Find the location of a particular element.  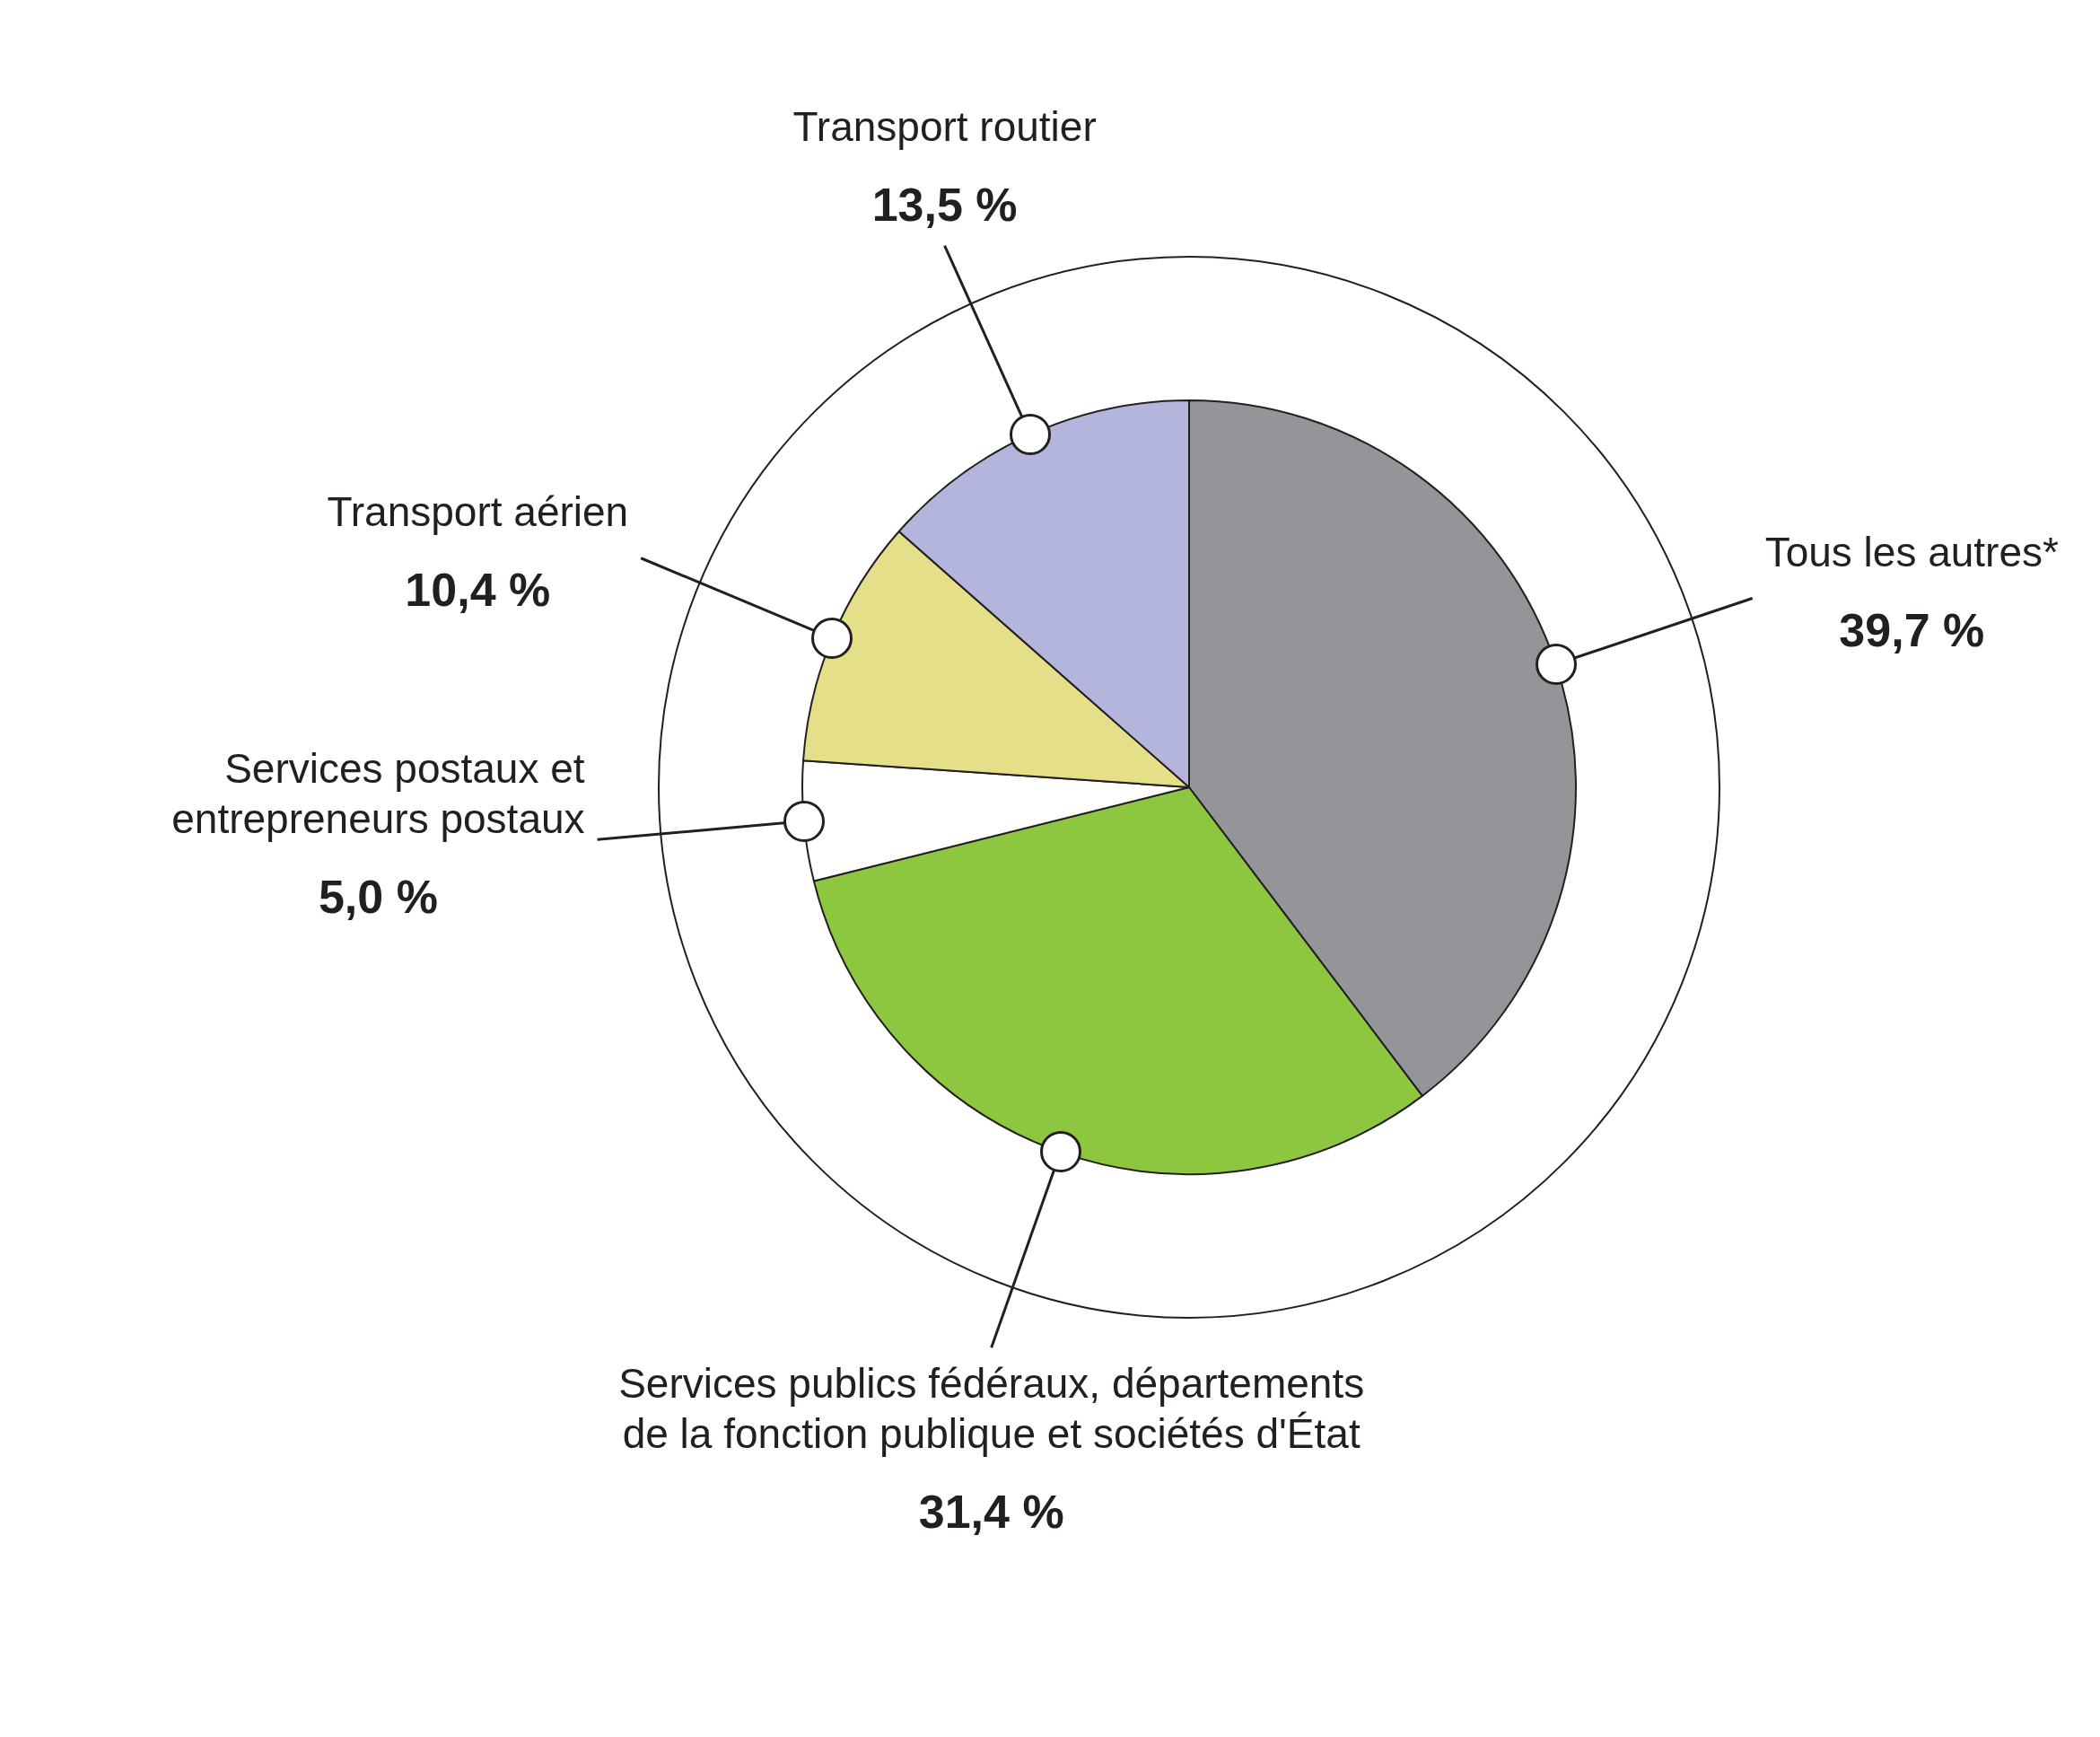

slice-label: Transport routier is located at coordinates (945, 127).